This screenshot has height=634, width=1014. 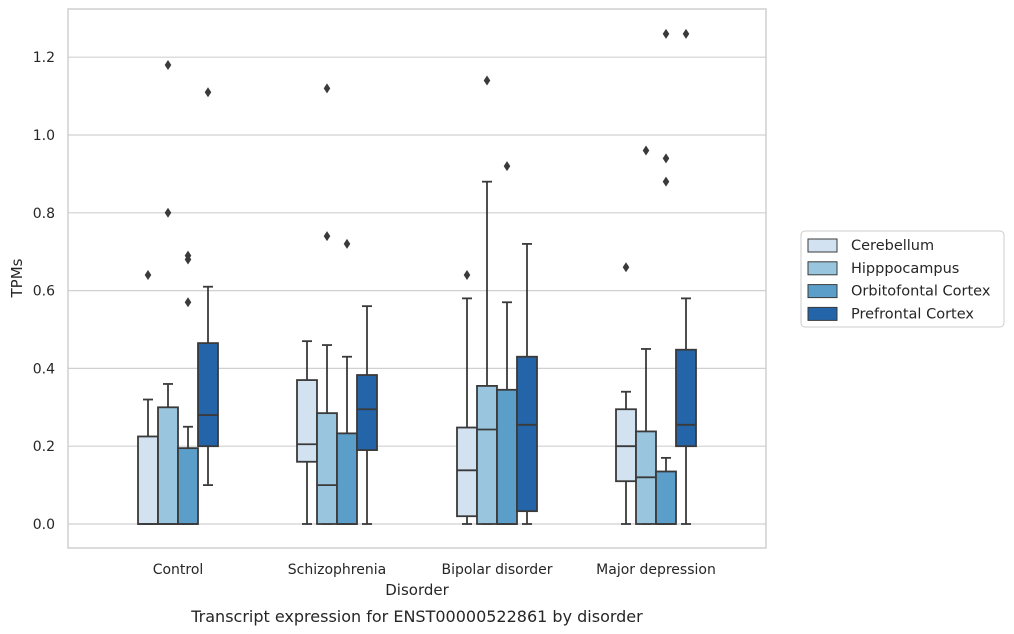 I want to click on legend-label: Cerebellum, so click(x=892, y=246).